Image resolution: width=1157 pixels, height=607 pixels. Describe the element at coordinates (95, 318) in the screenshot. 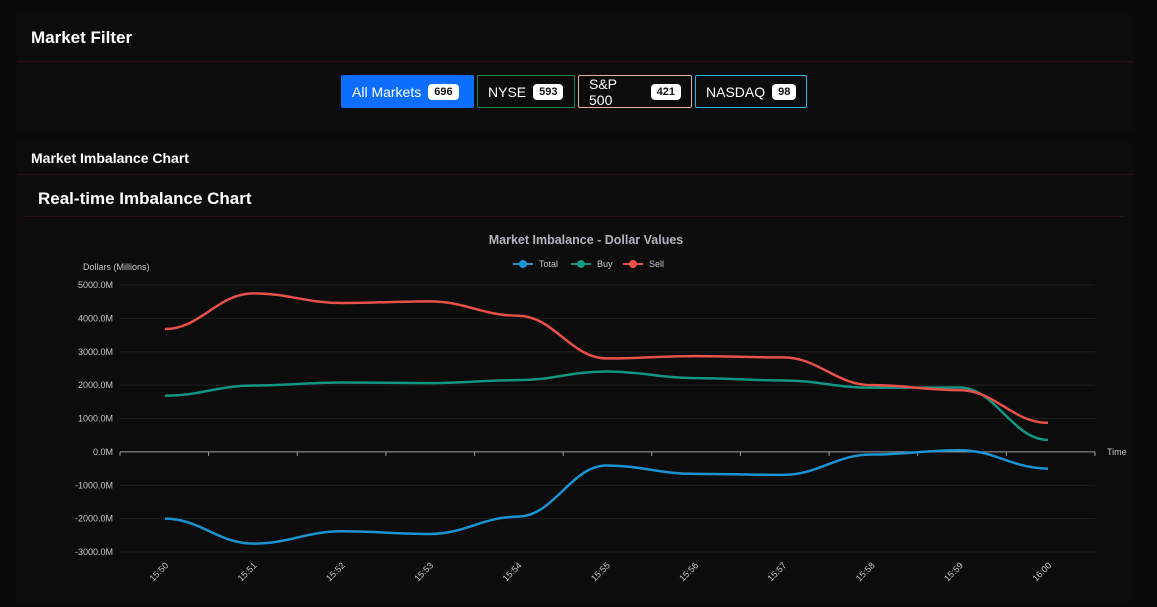

I see `y-tick-label: 4000.0M` at that location.